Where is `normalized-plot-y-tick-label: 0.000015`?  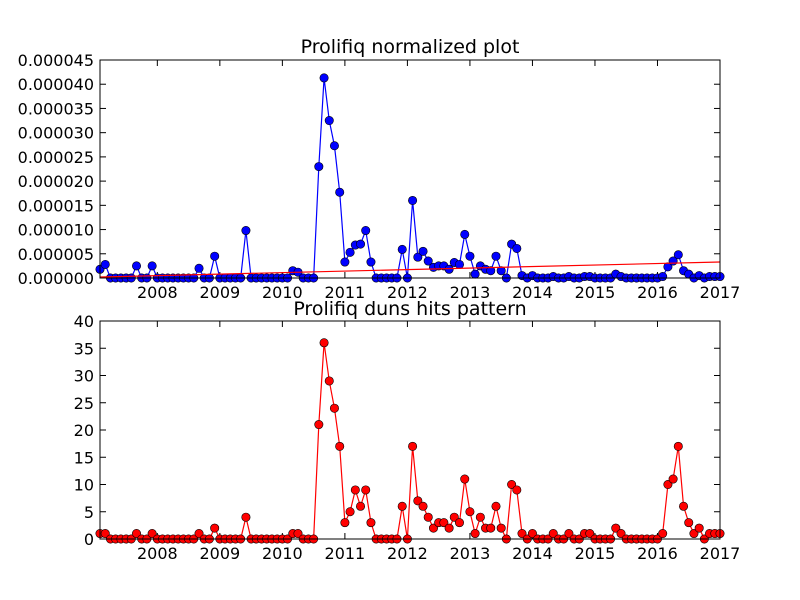
normalized-plot-y-tick-label: 0.000015 is located at coordinates (56, 205).